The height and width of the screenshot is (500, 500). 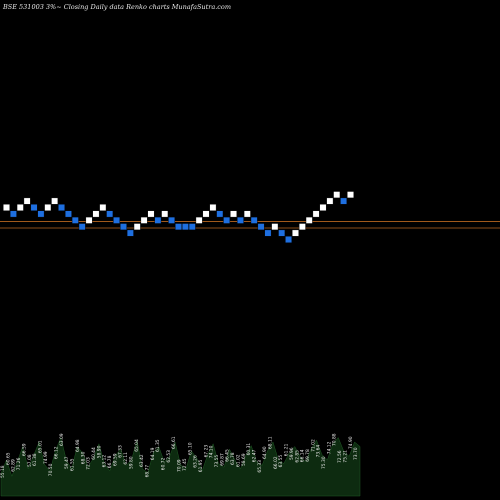 I want to click on volume-label: 60.44, so click(x=94, y=453).